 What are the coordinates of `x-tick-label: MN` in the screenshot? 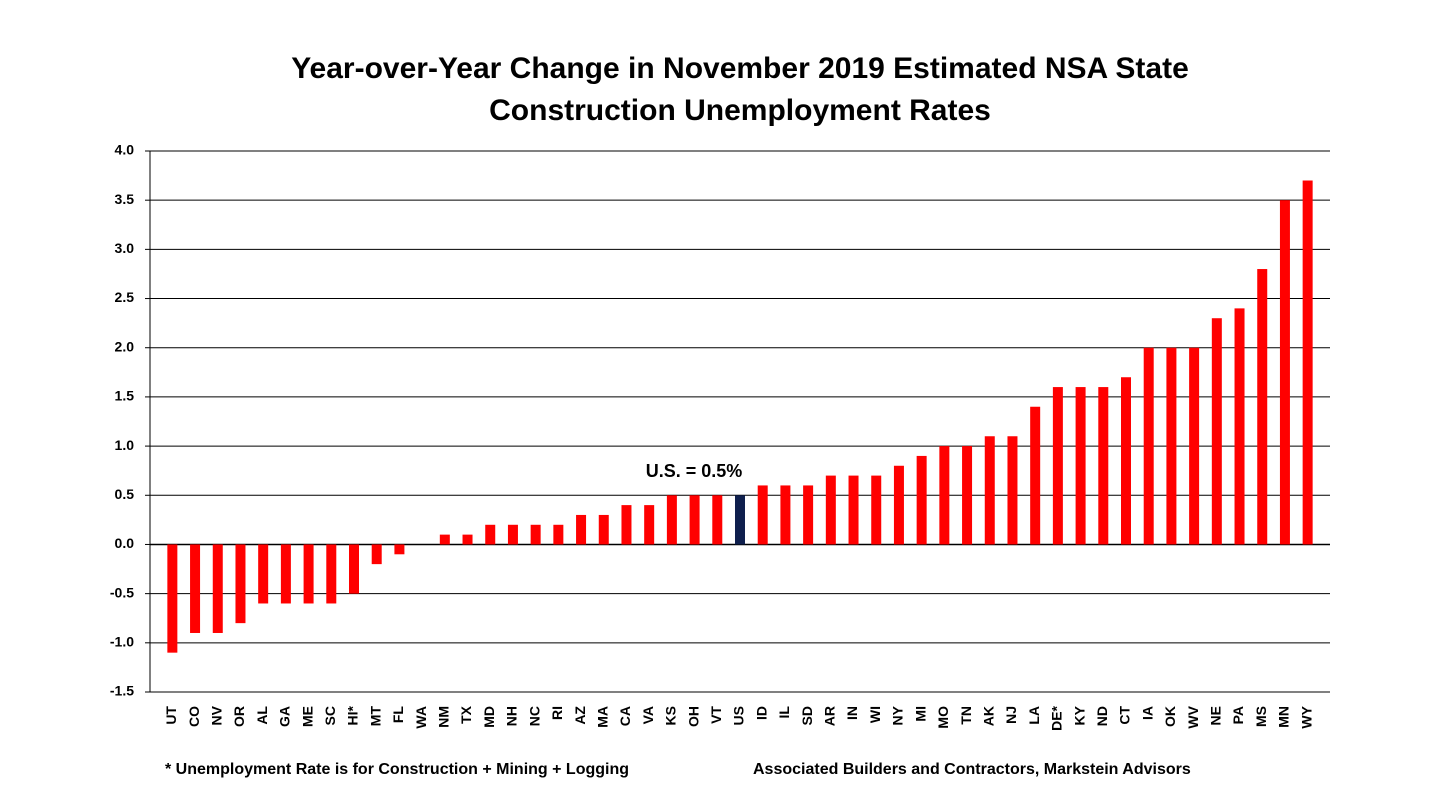 It's located at (1284, 717).